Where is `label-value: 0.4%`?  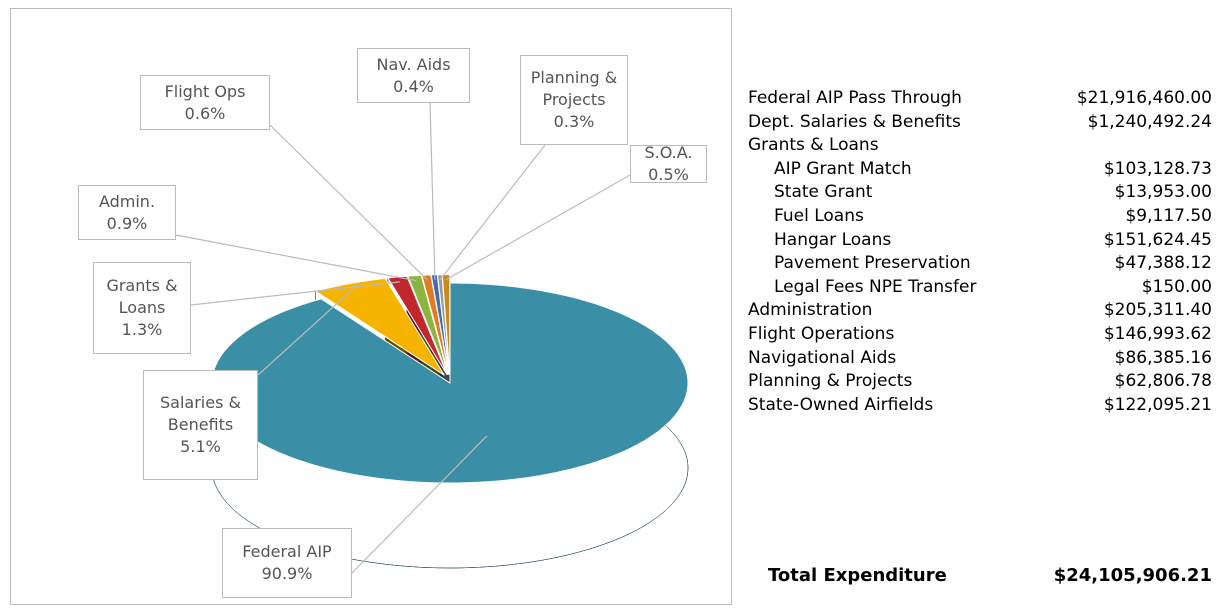 label-value: 0.4% is located at coordinates (413, 86).